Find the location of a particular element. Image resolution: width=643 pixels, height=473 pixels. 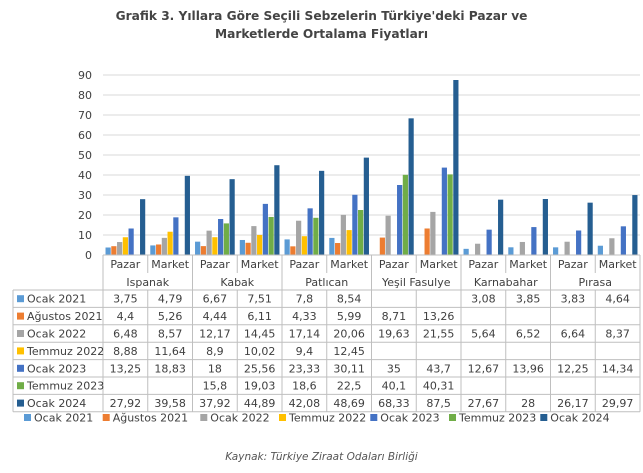

table-value: 11,64 is located at coordinates (170, 351).